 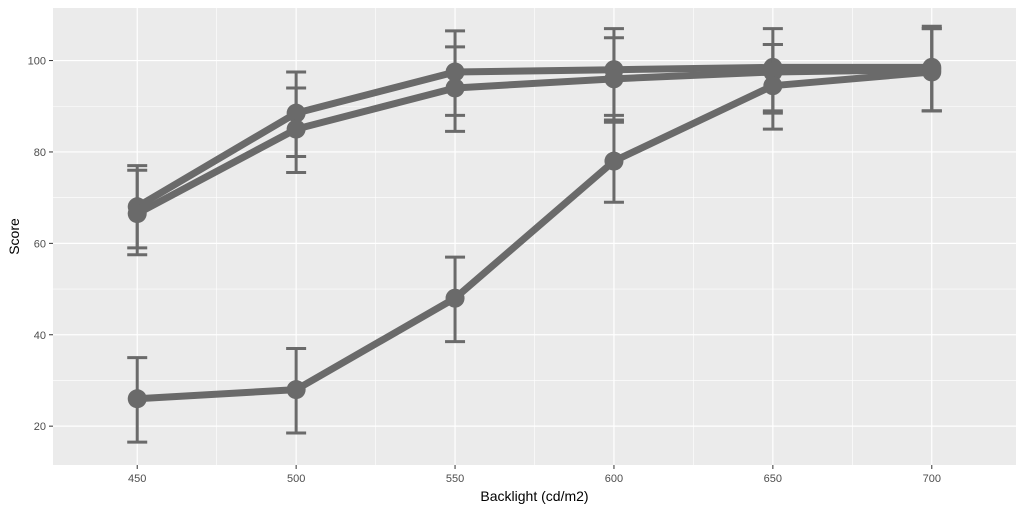 I want to click on y-tick-label: 80, so click(x=40, y=153).